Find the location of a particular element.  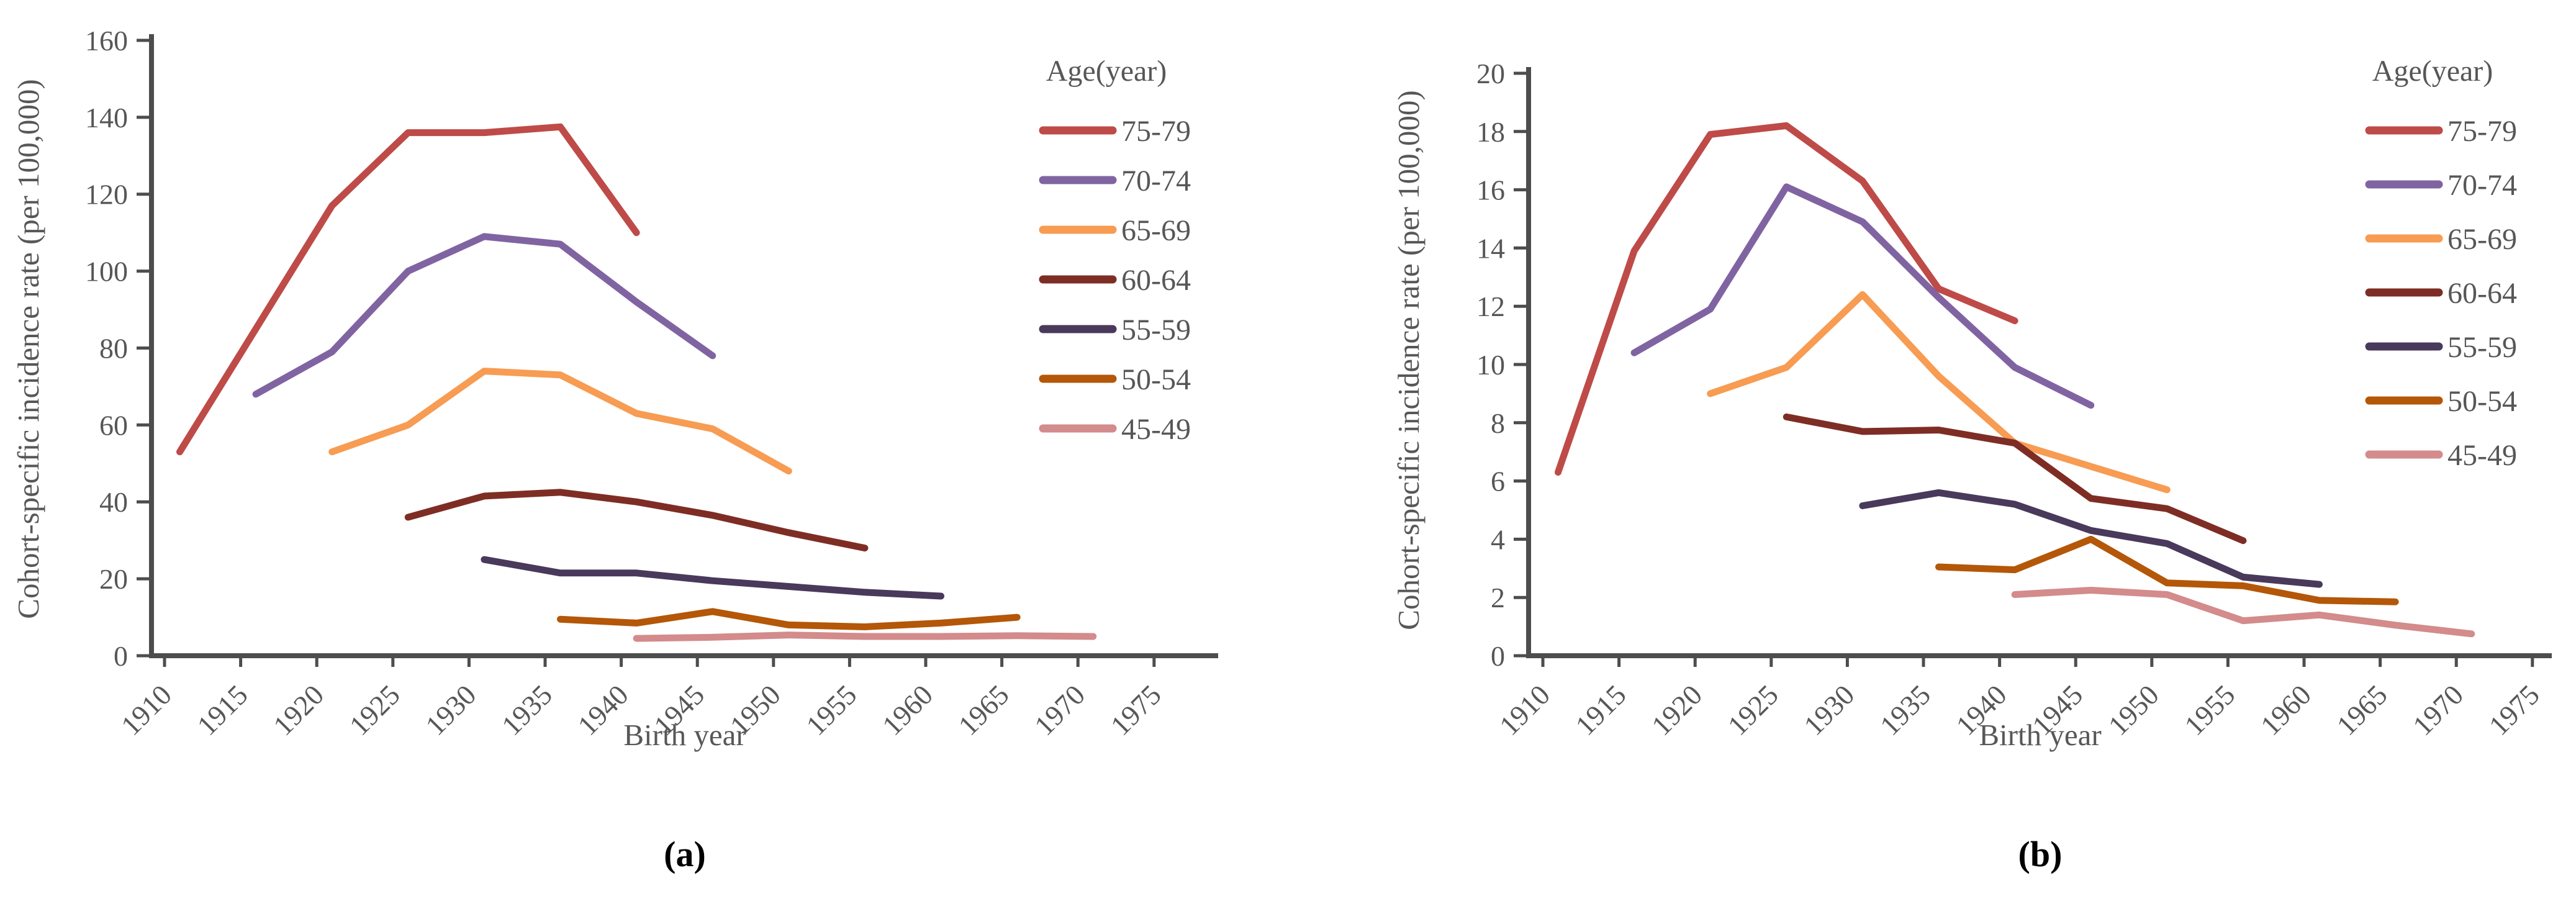

panel-b-x-axis-title: Birth year is located at coordinates (2040, 735).